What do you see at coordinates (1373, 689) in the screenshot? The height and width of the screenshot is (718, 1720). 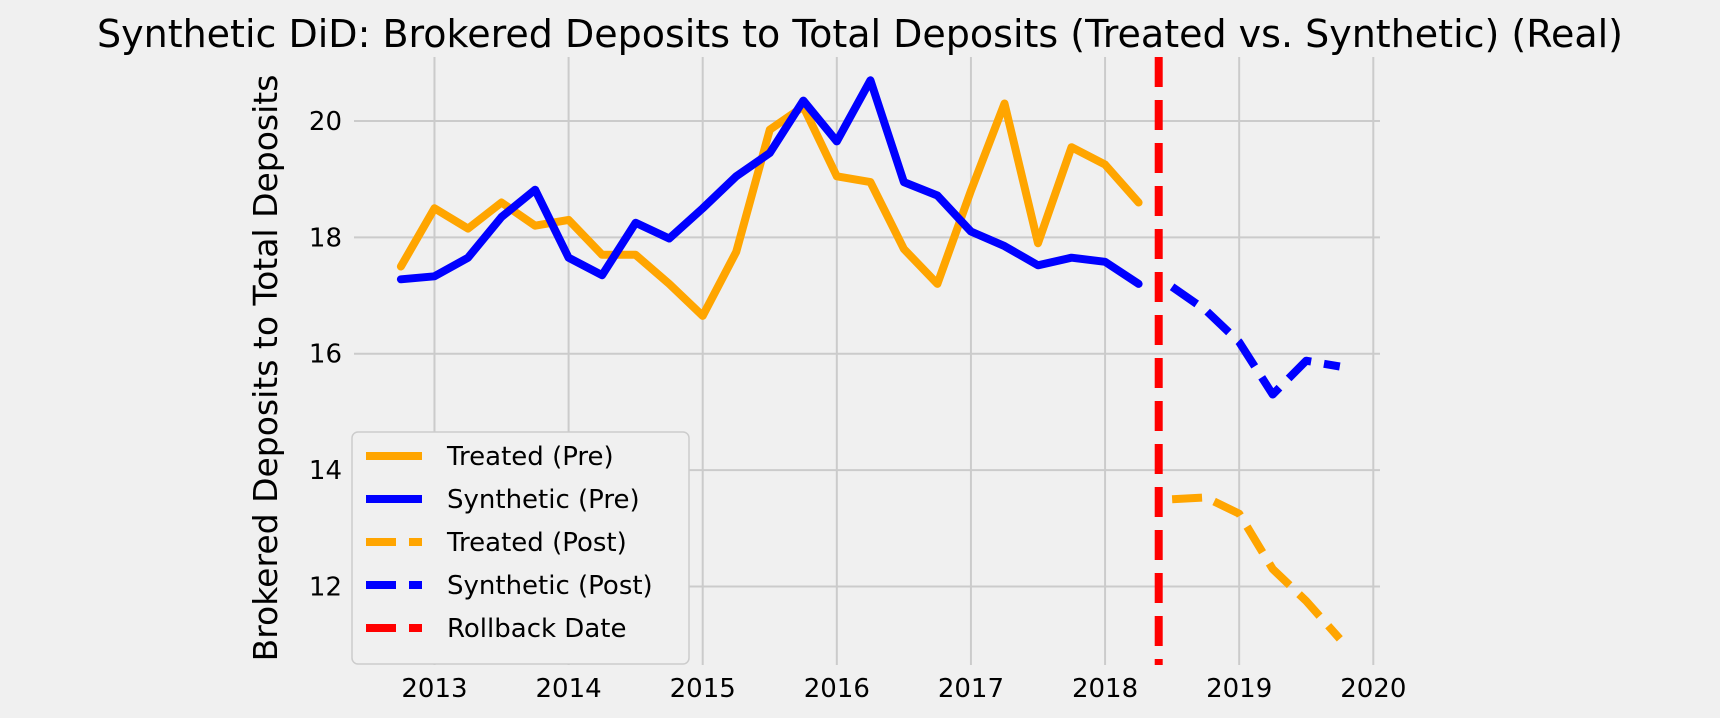 I see `x-tick-label: 2020` at bounding box center [1373, 689].